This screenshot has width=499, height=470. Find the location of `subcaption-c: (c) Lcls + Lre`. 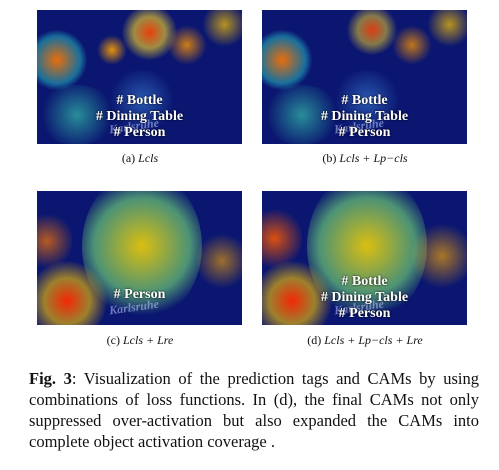

subcaption-c: (c) Lcls + Lre is located at coordinates (140, 340).